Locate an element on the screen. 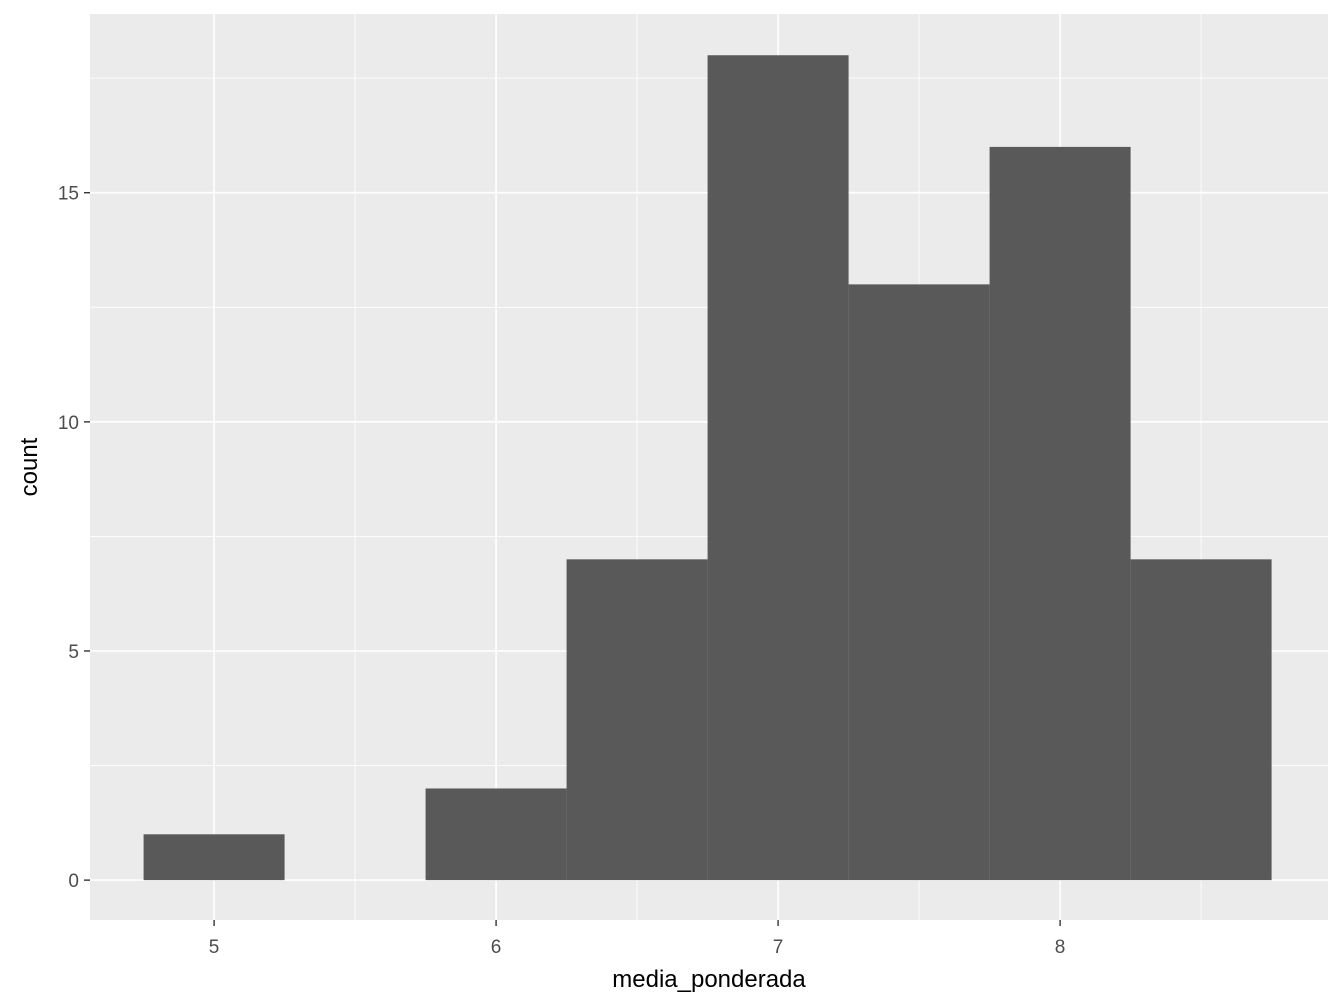  x-tick-label: 6 is located at coordinates (496, 947).